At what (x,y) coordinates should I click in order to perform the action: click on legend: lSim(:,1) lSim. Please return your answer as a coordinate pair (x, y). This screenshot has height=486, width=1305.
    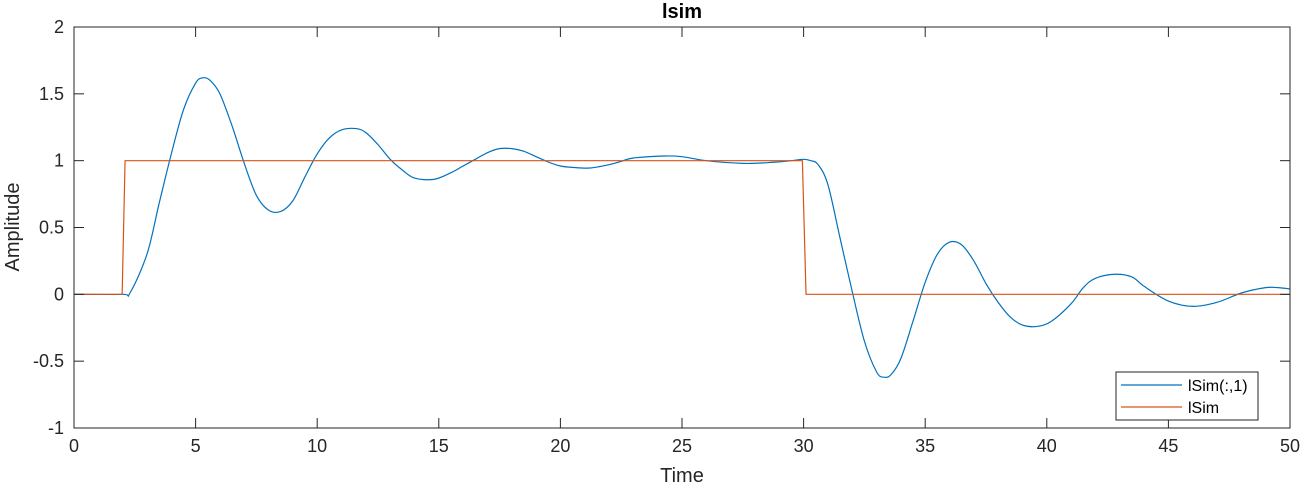
    Looking at the image, I should click on (1187, 396).